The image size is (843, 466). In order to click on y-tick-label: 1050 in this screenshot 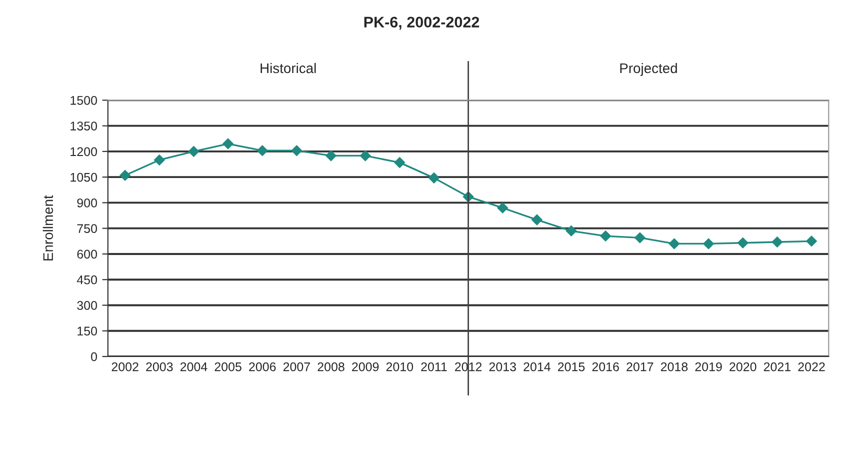, I will do `click(83, 177)`.